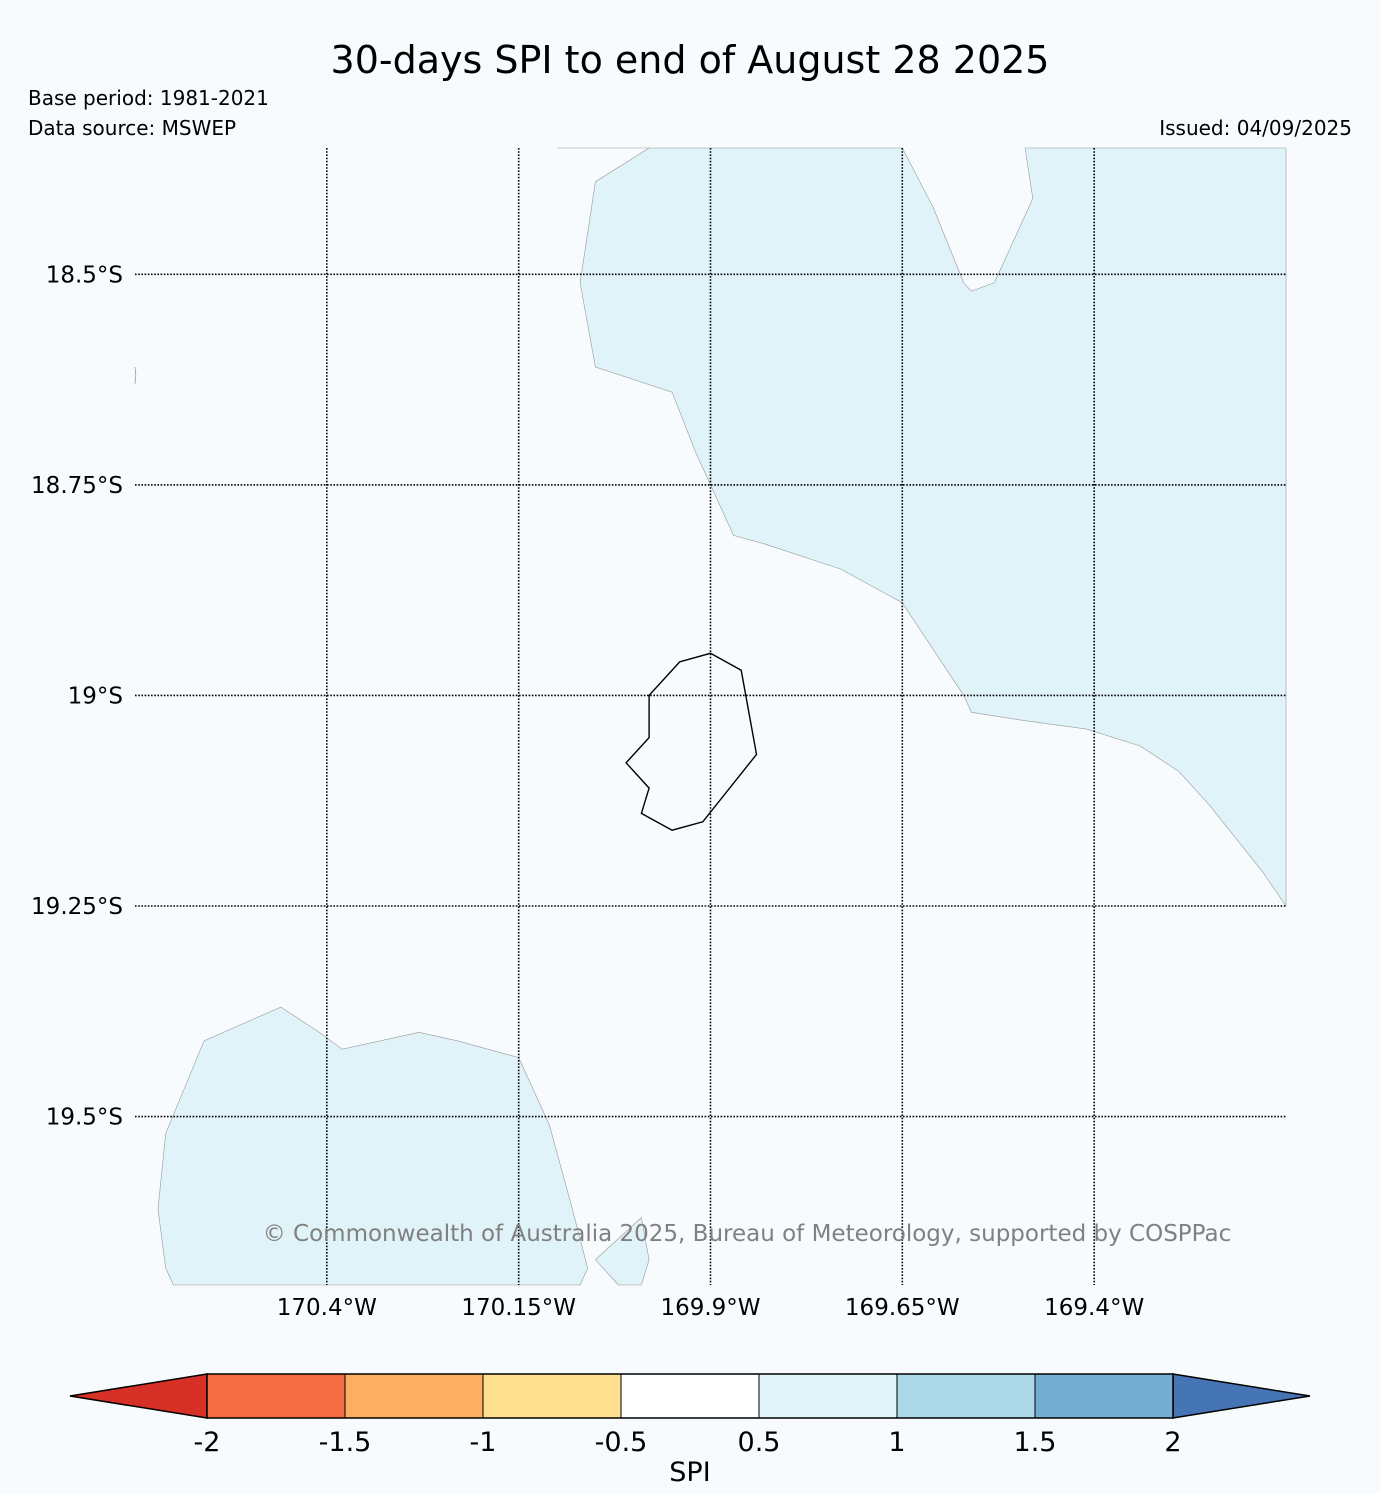 The image size is (1380, 1494). What do you see at coordinates (483, 1442) in the screenshot?
I see `colorbar-tick-label: -1` at bounding box center [483, 1442].